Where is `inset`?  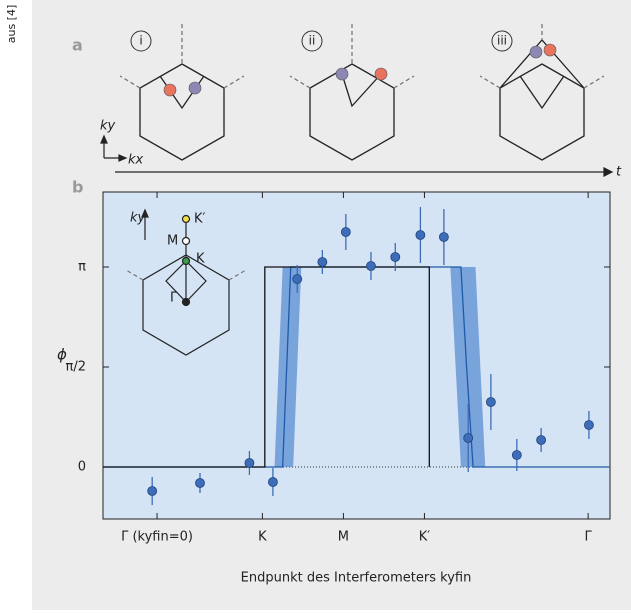
inset is located at coordinates (186, 282).